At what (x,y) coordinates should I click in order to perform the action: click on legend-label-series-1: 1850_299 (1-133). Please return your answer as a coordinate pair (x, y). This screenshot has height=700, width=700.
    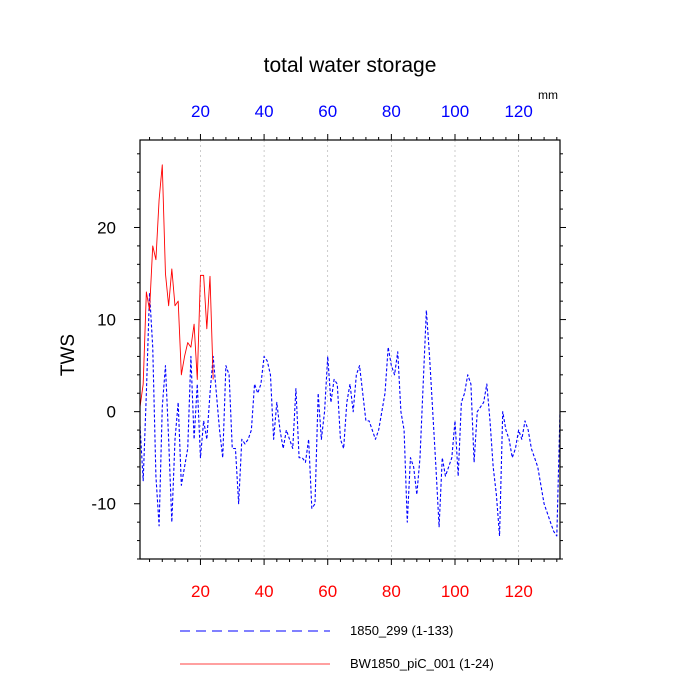
    Looking at the image, I should click on (401, 630).